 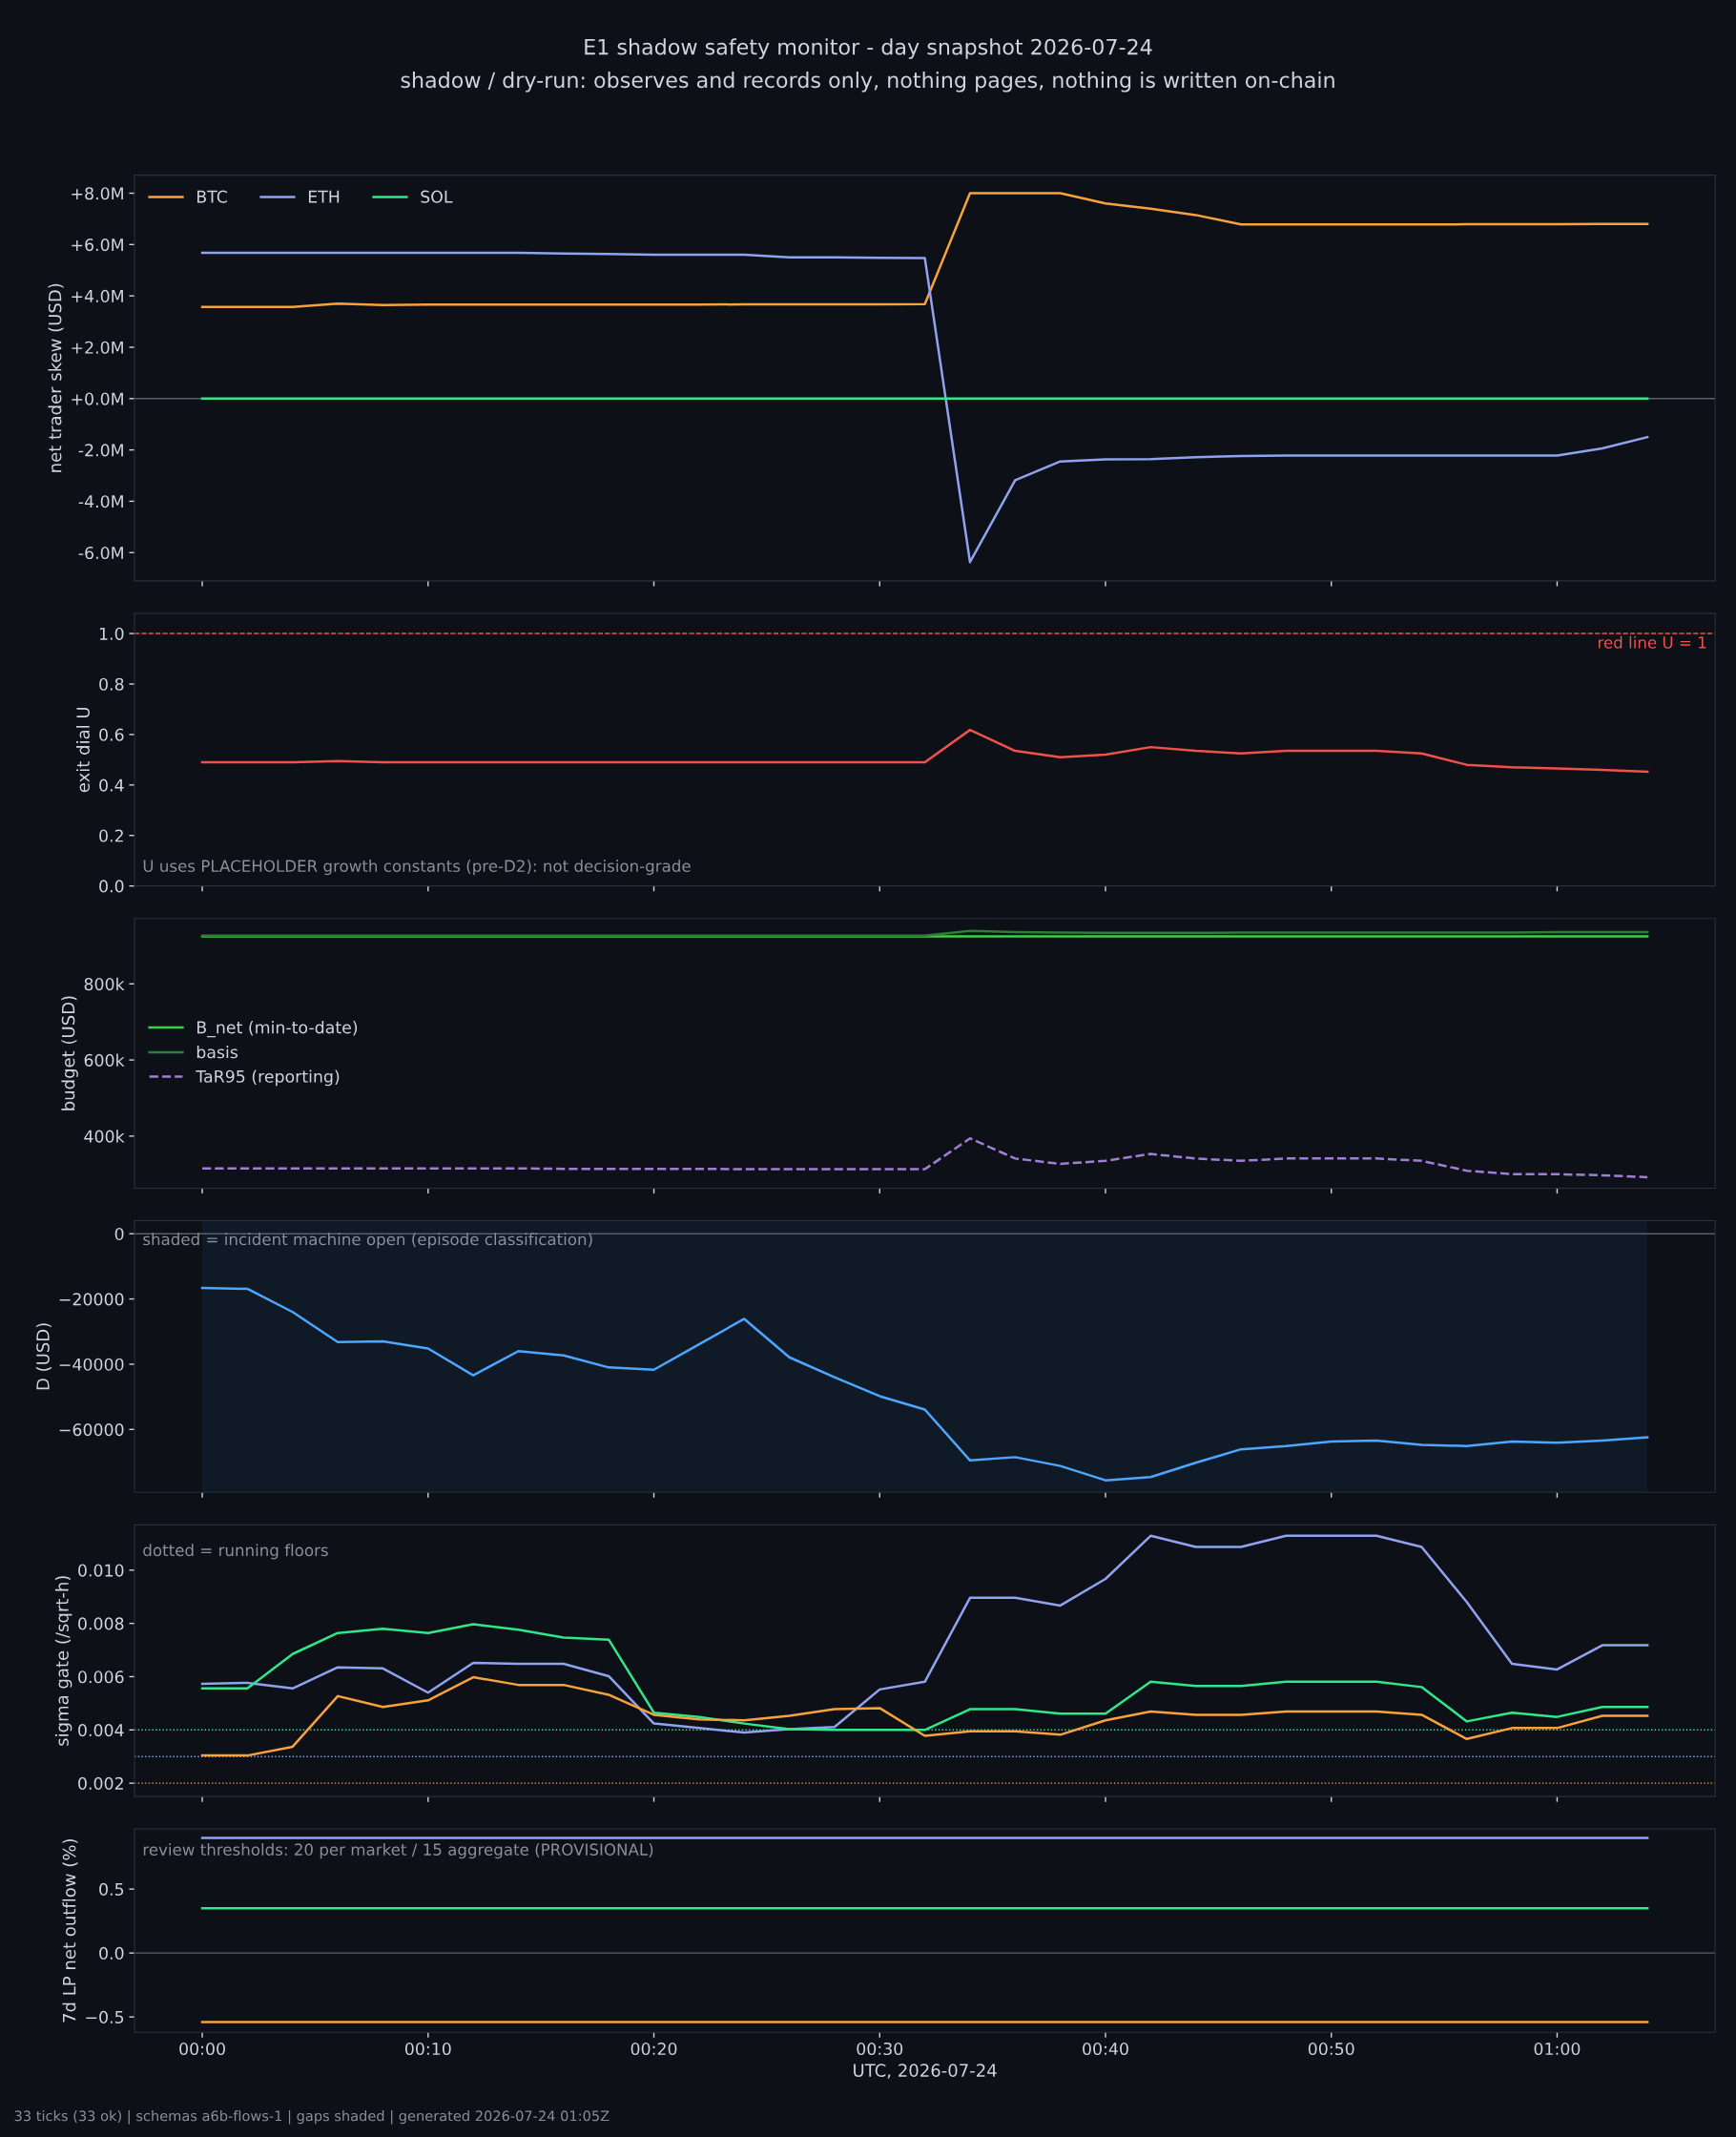 What do you see at coordinates (653, 2049) in the screenshot?
I see `x-tick-label: 00:20` at bounding box center [653, 2049].